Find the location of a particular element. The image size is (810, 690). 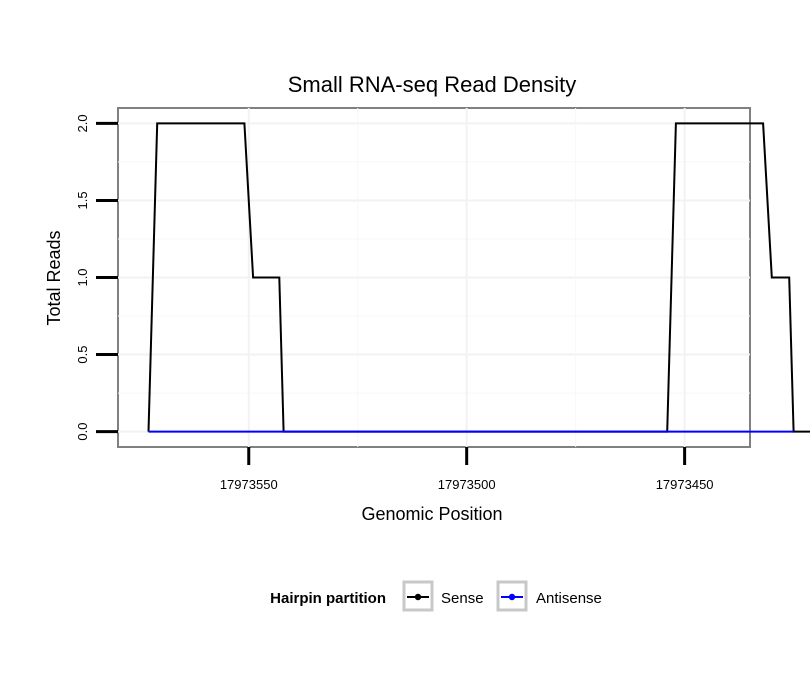

x-axis: 17973550 17973500 17973450 is located at coordinates (467, 469).